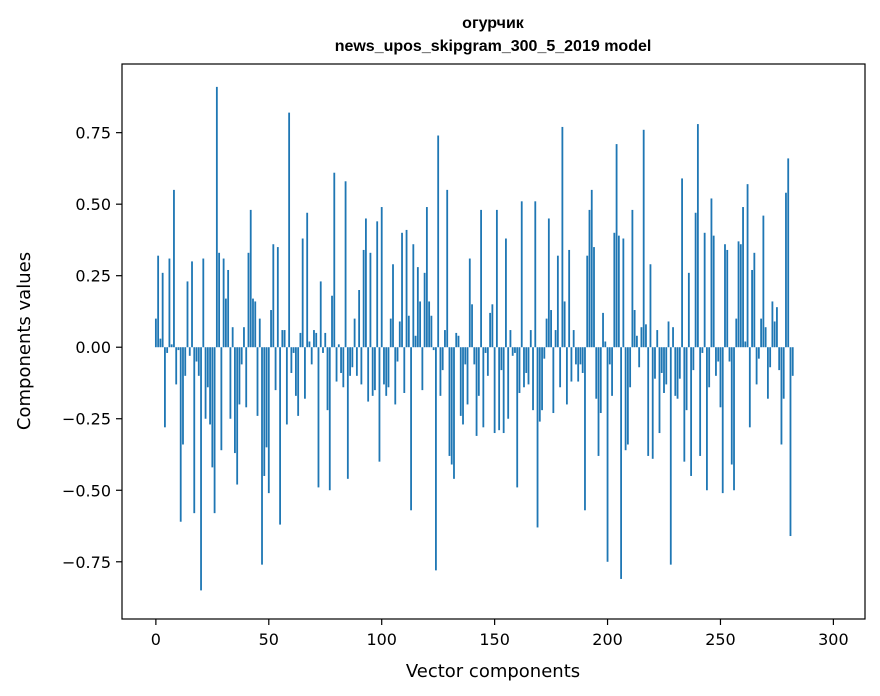 This screenshot has width=880, height=696. Describe the element at coordinates (493, 671) in the screenshot. I see `x-axis-label: Vector components` at that location.